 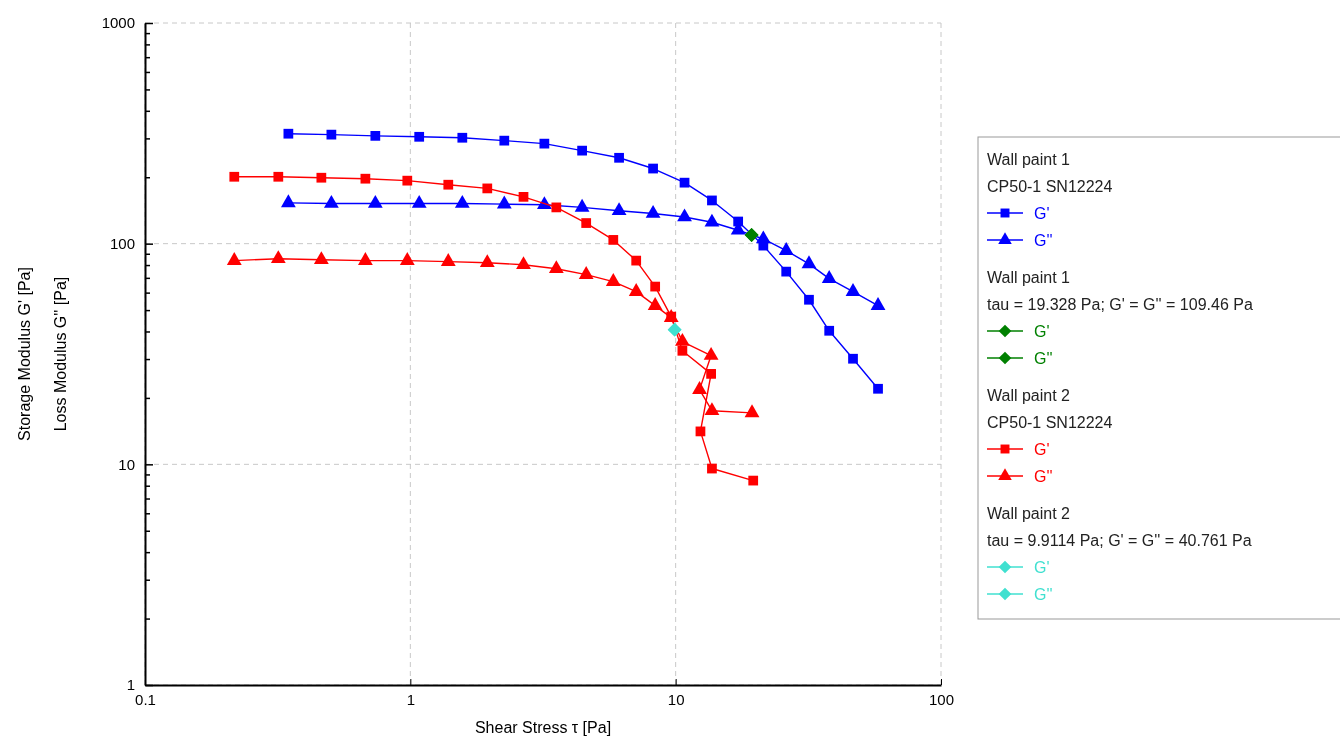 What do you see at coordinates (122, 243) in the screenshot?
I see `y-tick-label: 100` at bounding box center [122, 243].